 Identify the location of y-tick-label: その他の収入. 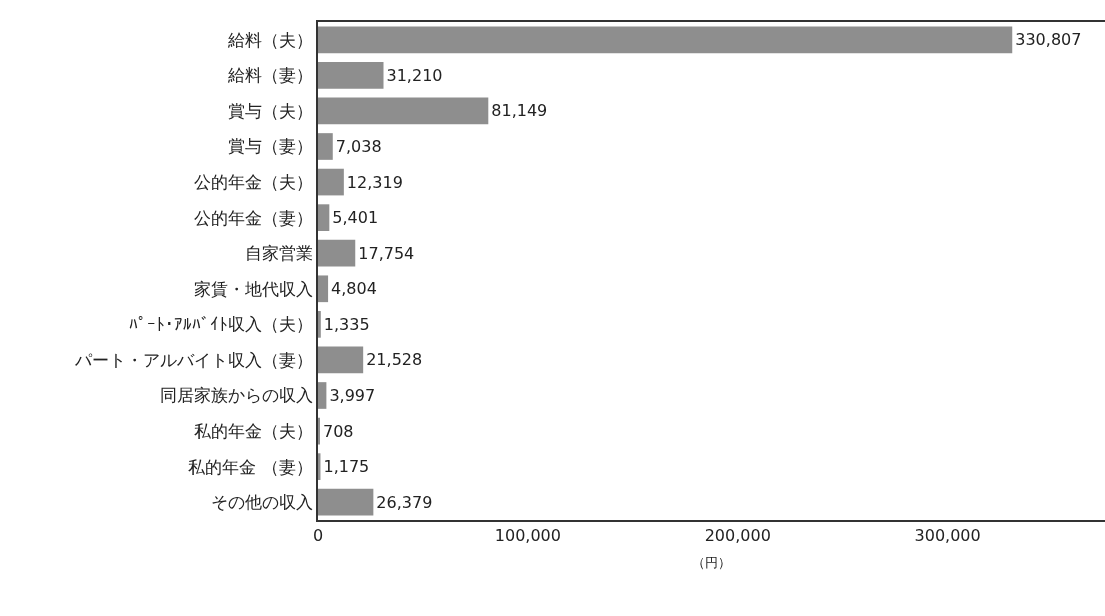
(261, 502).